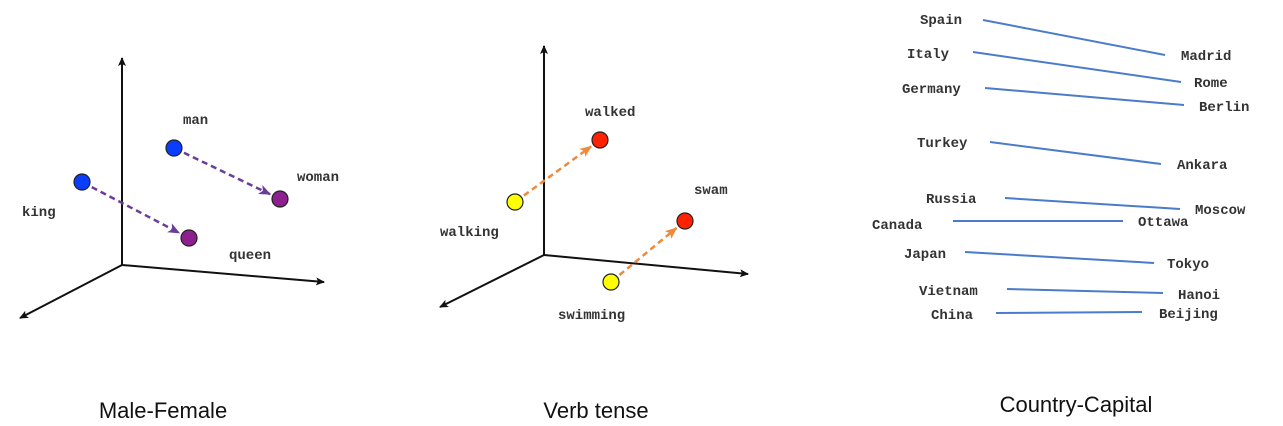 The height and width of the screenshot is (426, 1283). What do you see at coordinates (611, 282) in the screenshot?
I see `point-swimming` at bounding box center [611, 282].